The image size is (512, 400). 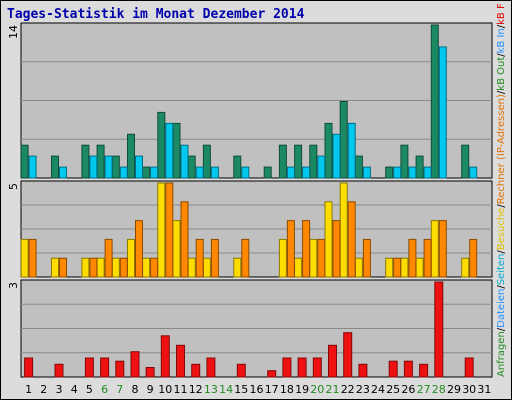 What do you see at coordinates (272, 389) in the screenshot?
I see `x-tick-label: 17` at bounding box center [272, 389].